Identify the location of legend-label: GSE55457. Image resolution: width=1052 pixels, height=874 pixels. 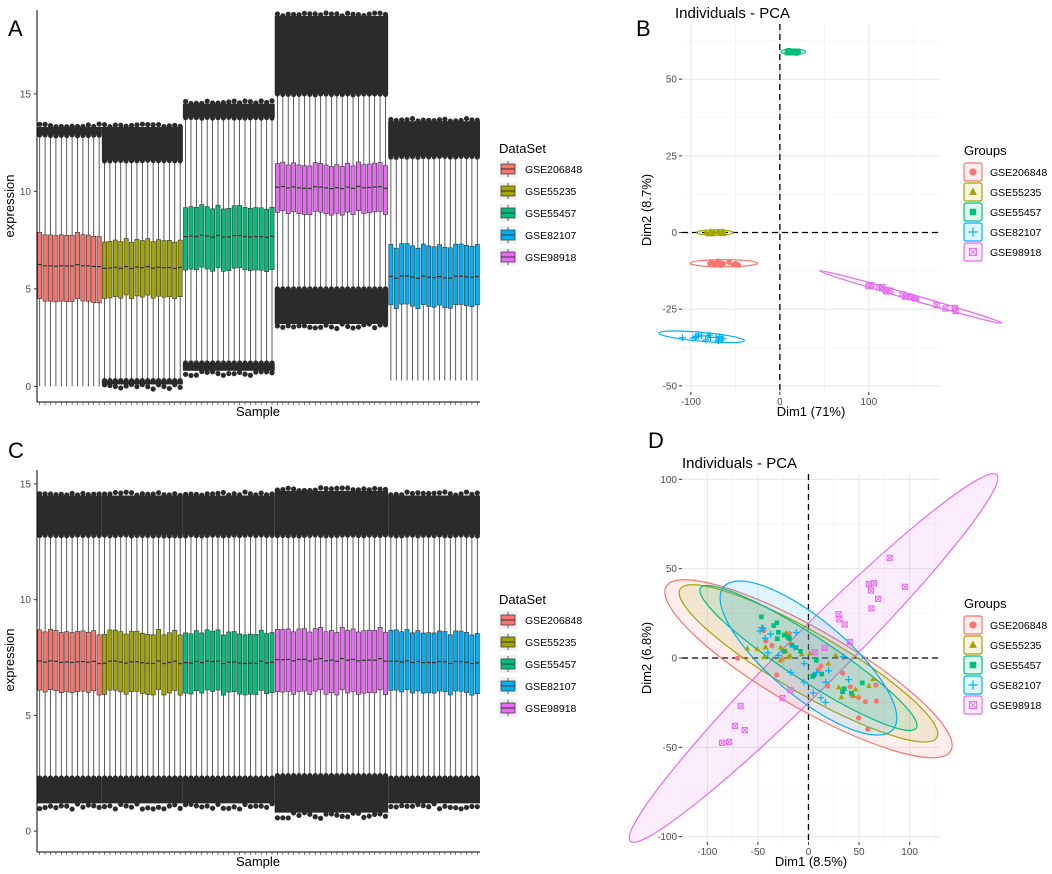
(551, 665).